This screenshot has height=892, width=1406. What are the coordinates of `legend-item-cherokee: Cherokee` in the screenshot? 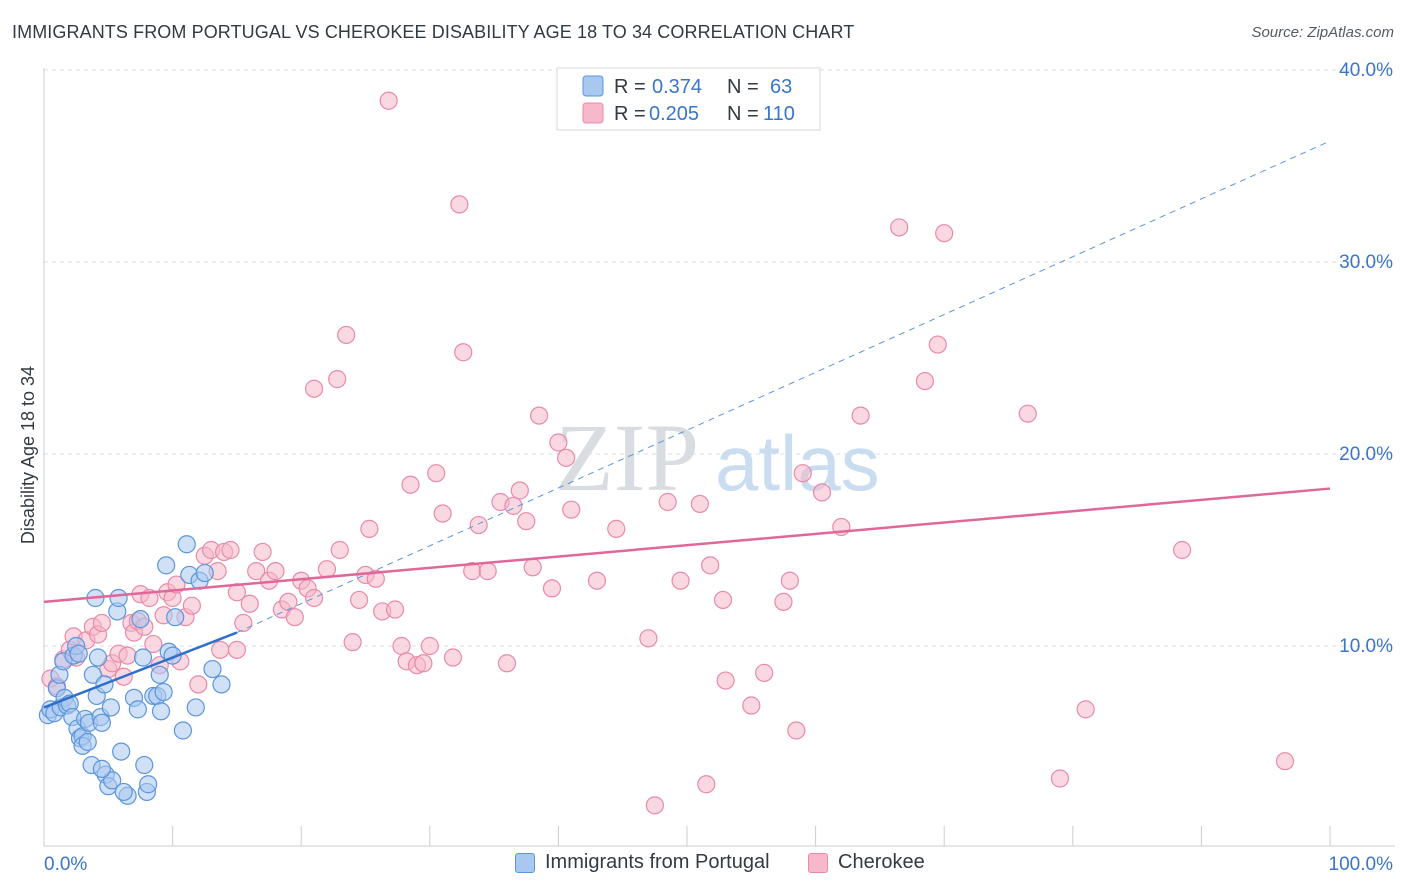 It's located at (866, 862).